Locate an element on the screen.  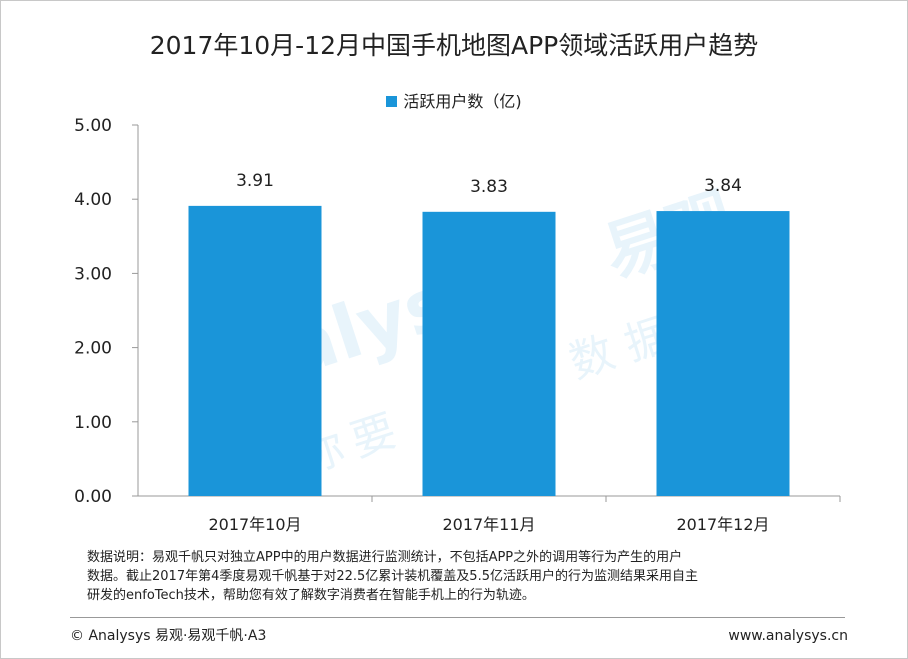
chart-title: 2017年10月-12月中国手机地图APP领域活跃用户趋势 is located at coordinates (454, 45).